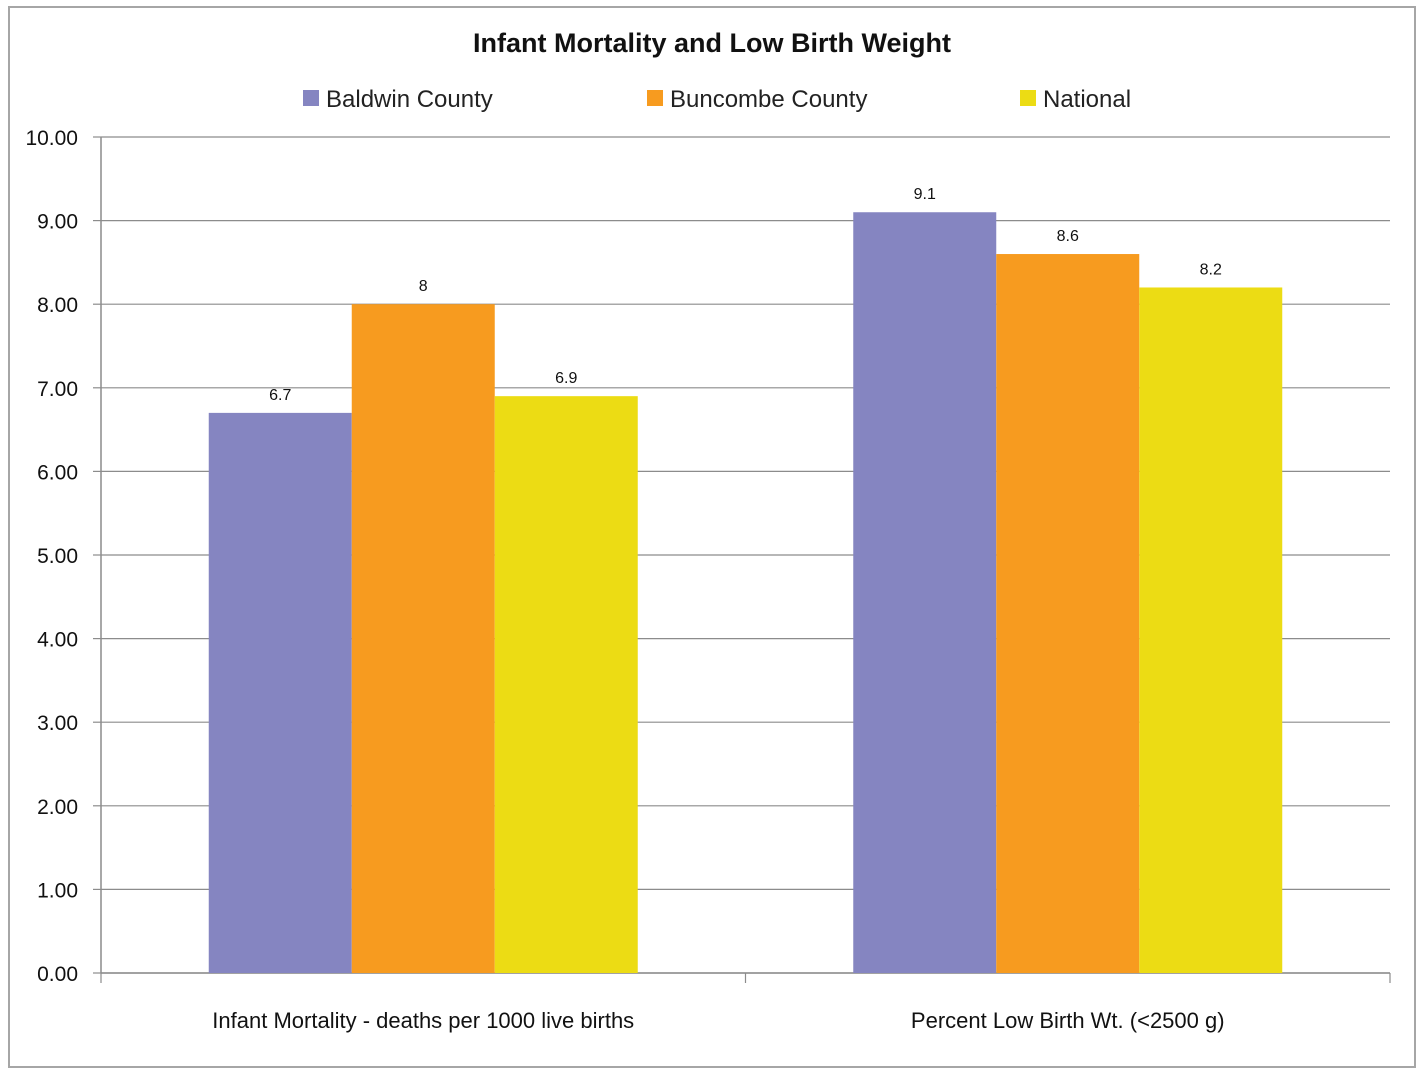  Describe the element at coordinates (712, 43) in the screenshot. I see `chart-title: Infant Mortality and Low Birth Weight` at that location.